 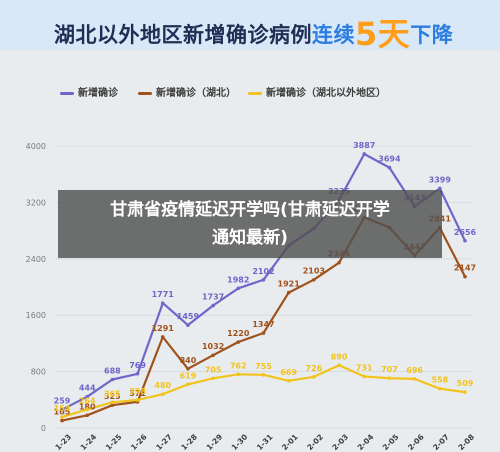 I want to click on header-banner: 湖北以外地区新增确诊病例连续5天下降, so click(x=250, y=26).